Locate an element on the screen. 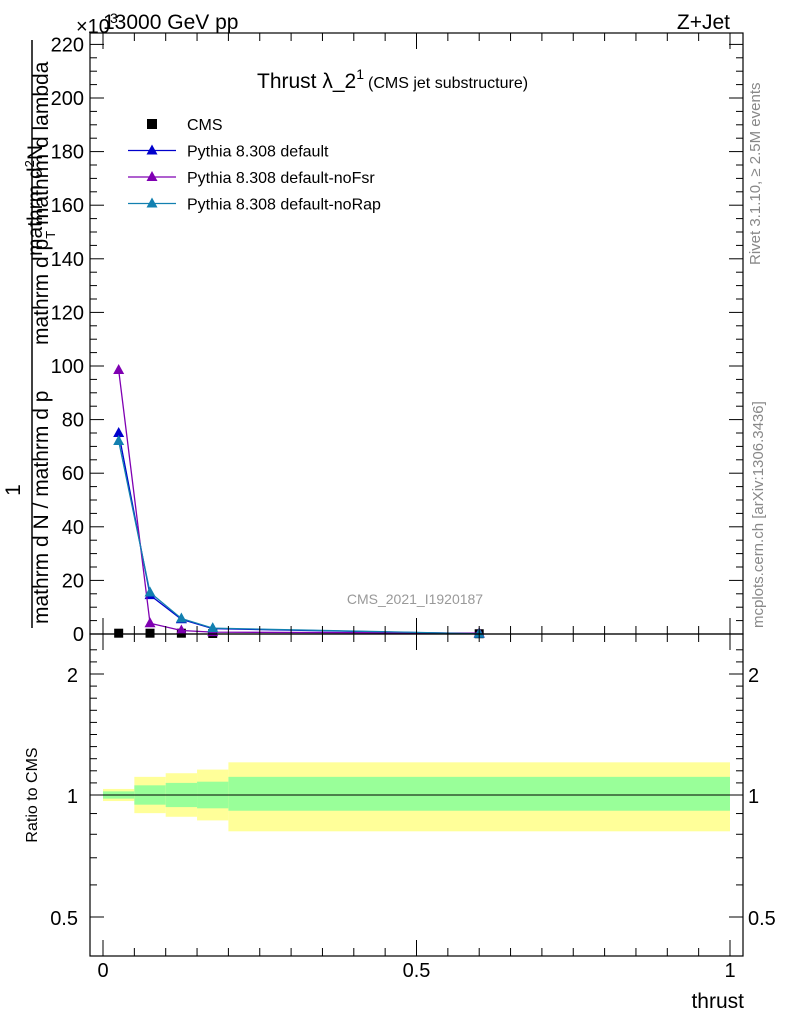 Image resolution: width=786 pixels, height=1024 pixels. legend-label: CMS is located at coordinates (205, 125).